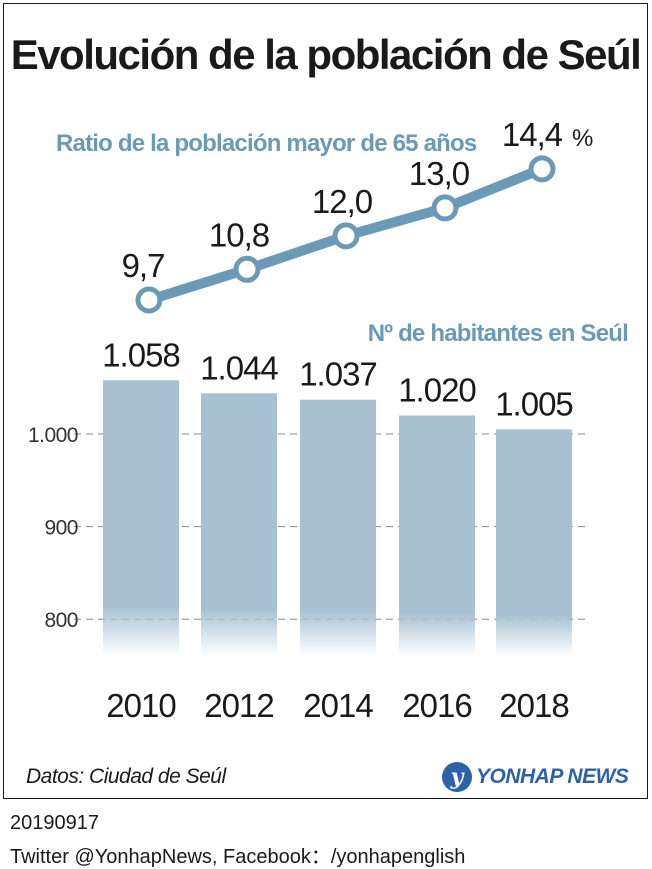 This screenshot has width=652, height=869. What do you see at coordinates (437, 535) in the screenshot?
I see `bar-2016` at bounding box center [437, 535].